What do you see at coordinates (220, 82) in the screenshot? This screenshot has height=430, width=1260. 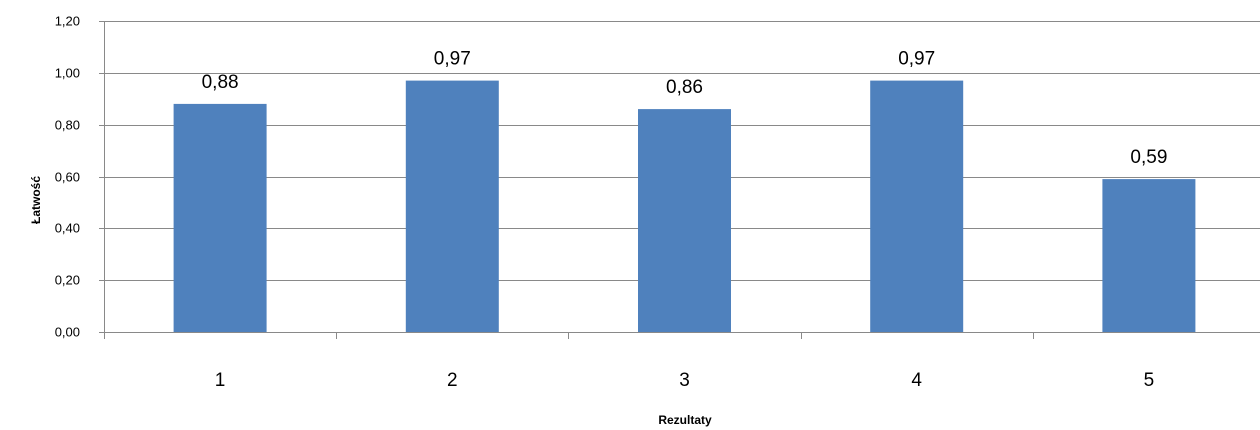 I see `data-label: 0,88` at bounding box center [220, 82].